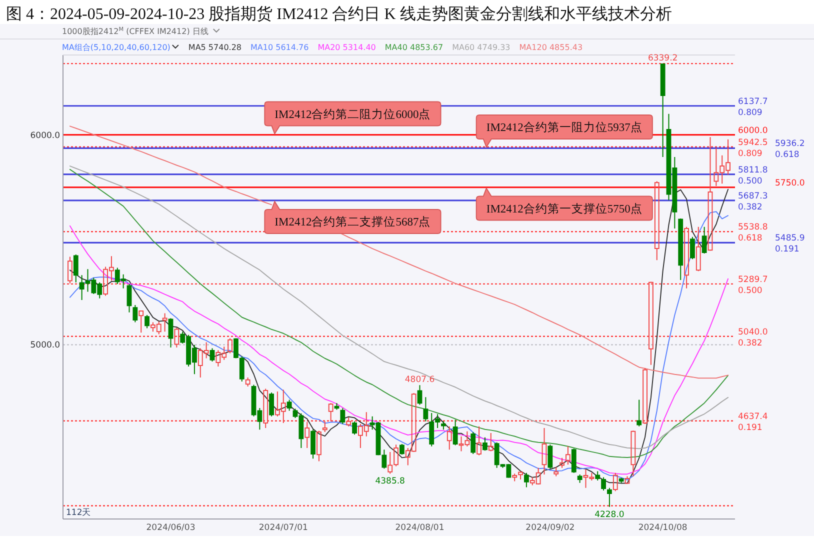 Image resolution: width=814 pixels, height=558 pixels. I want to click on ref-line-label: 6000.0, so click(753, 131).